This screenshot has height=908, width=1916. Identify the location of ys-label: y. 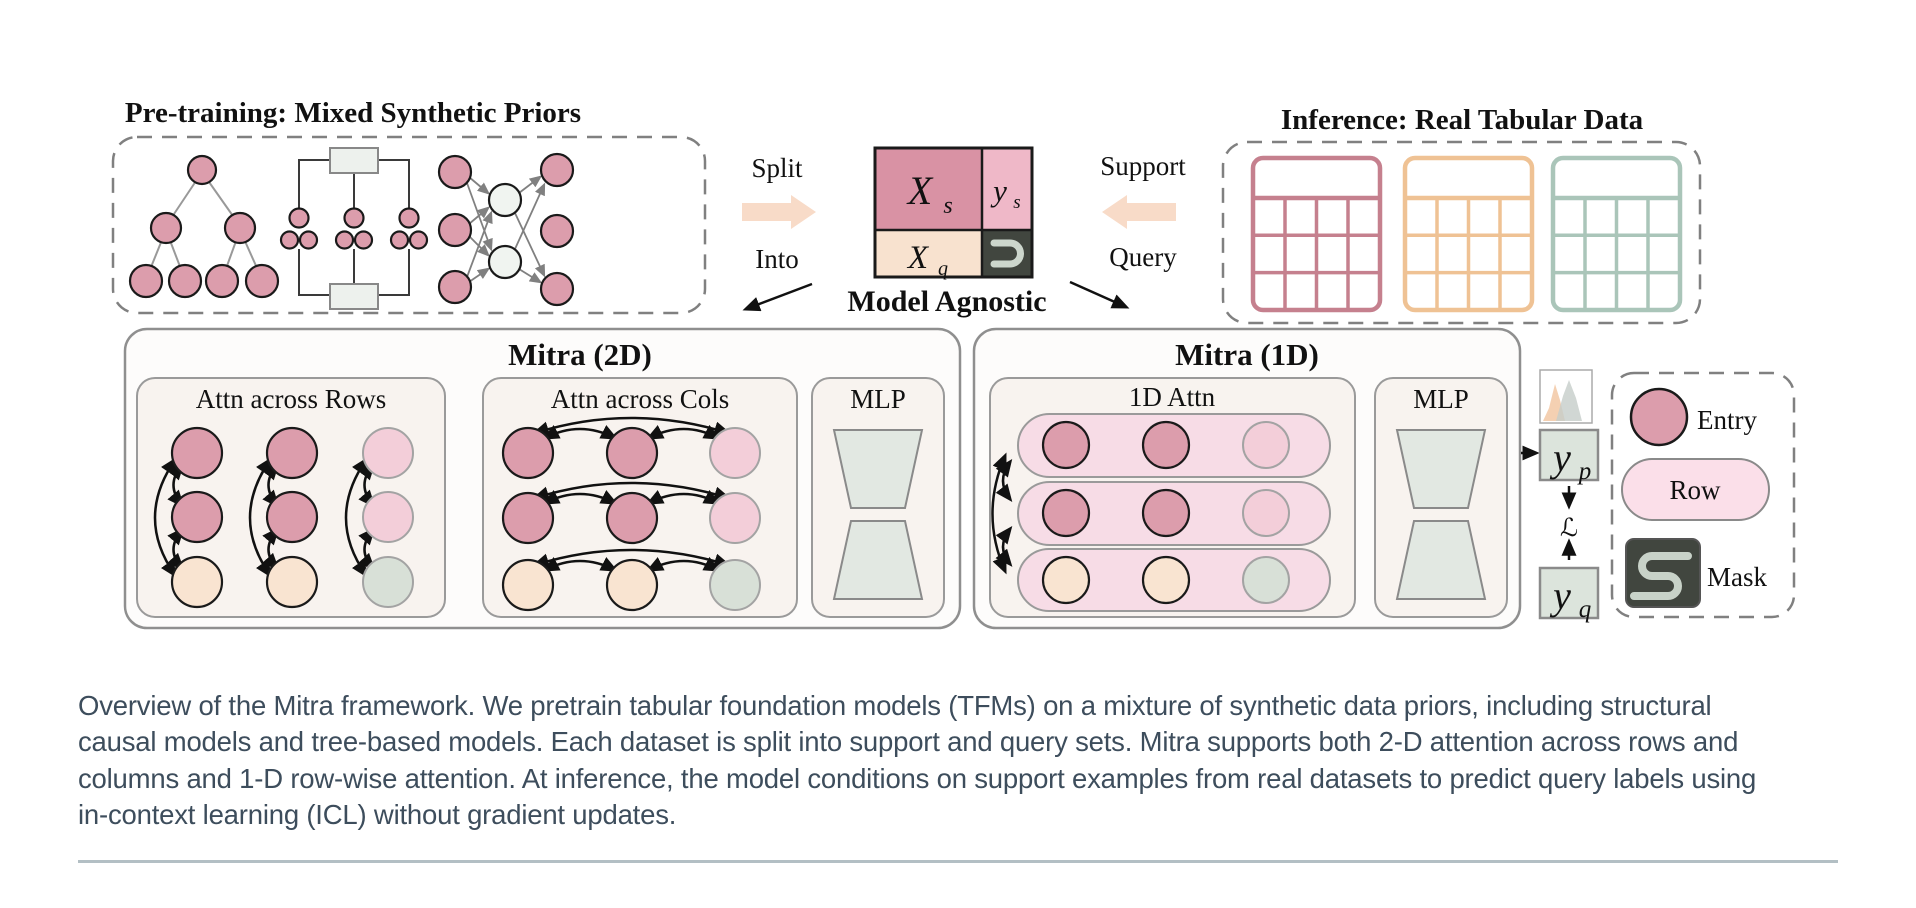
(998, 190).